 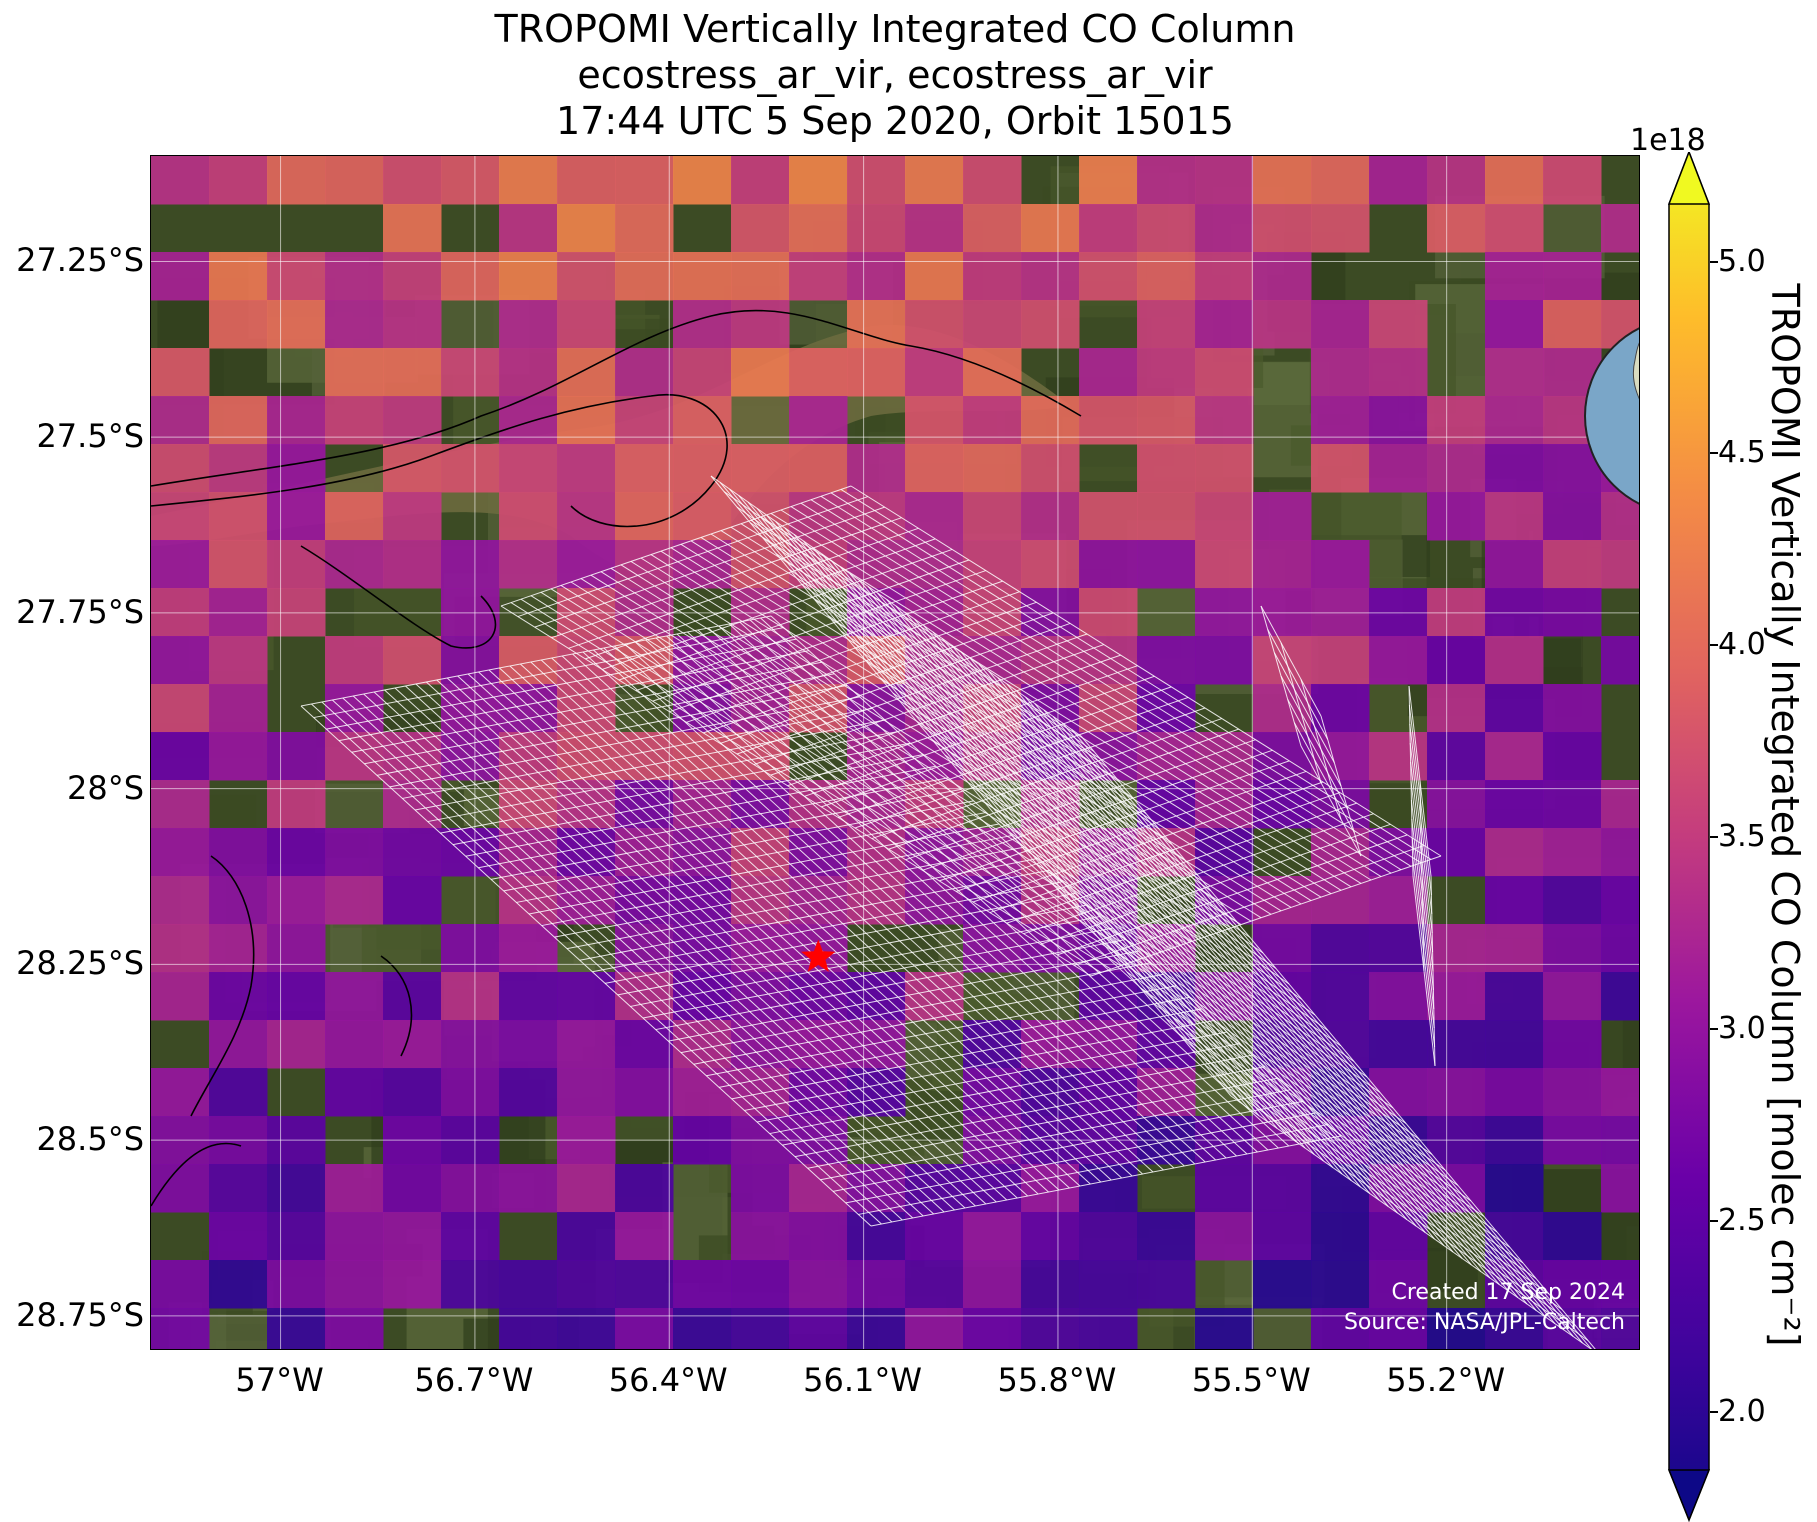 I want to click on target-star-marker, so click(x=818, y=955).